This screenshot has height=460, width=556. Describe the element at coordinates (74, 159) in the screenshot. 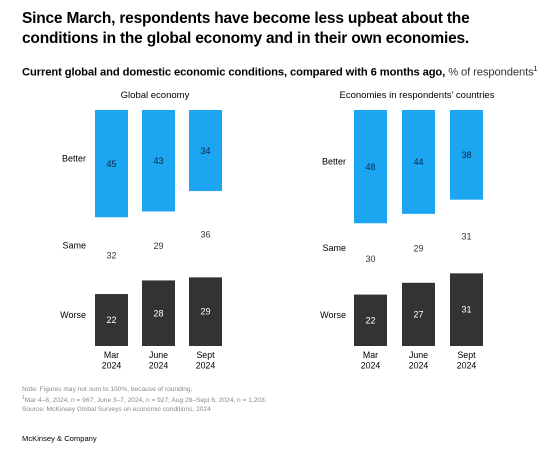

I see `chart1-row-label-better: Better` at that location.